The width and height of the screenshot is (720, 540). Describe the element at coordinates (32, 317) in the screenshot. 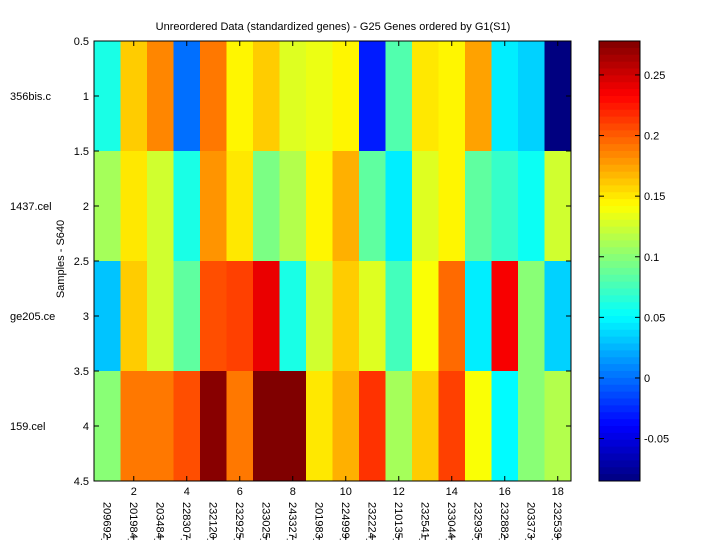

I see `row-label: ge205.ce` at that location.